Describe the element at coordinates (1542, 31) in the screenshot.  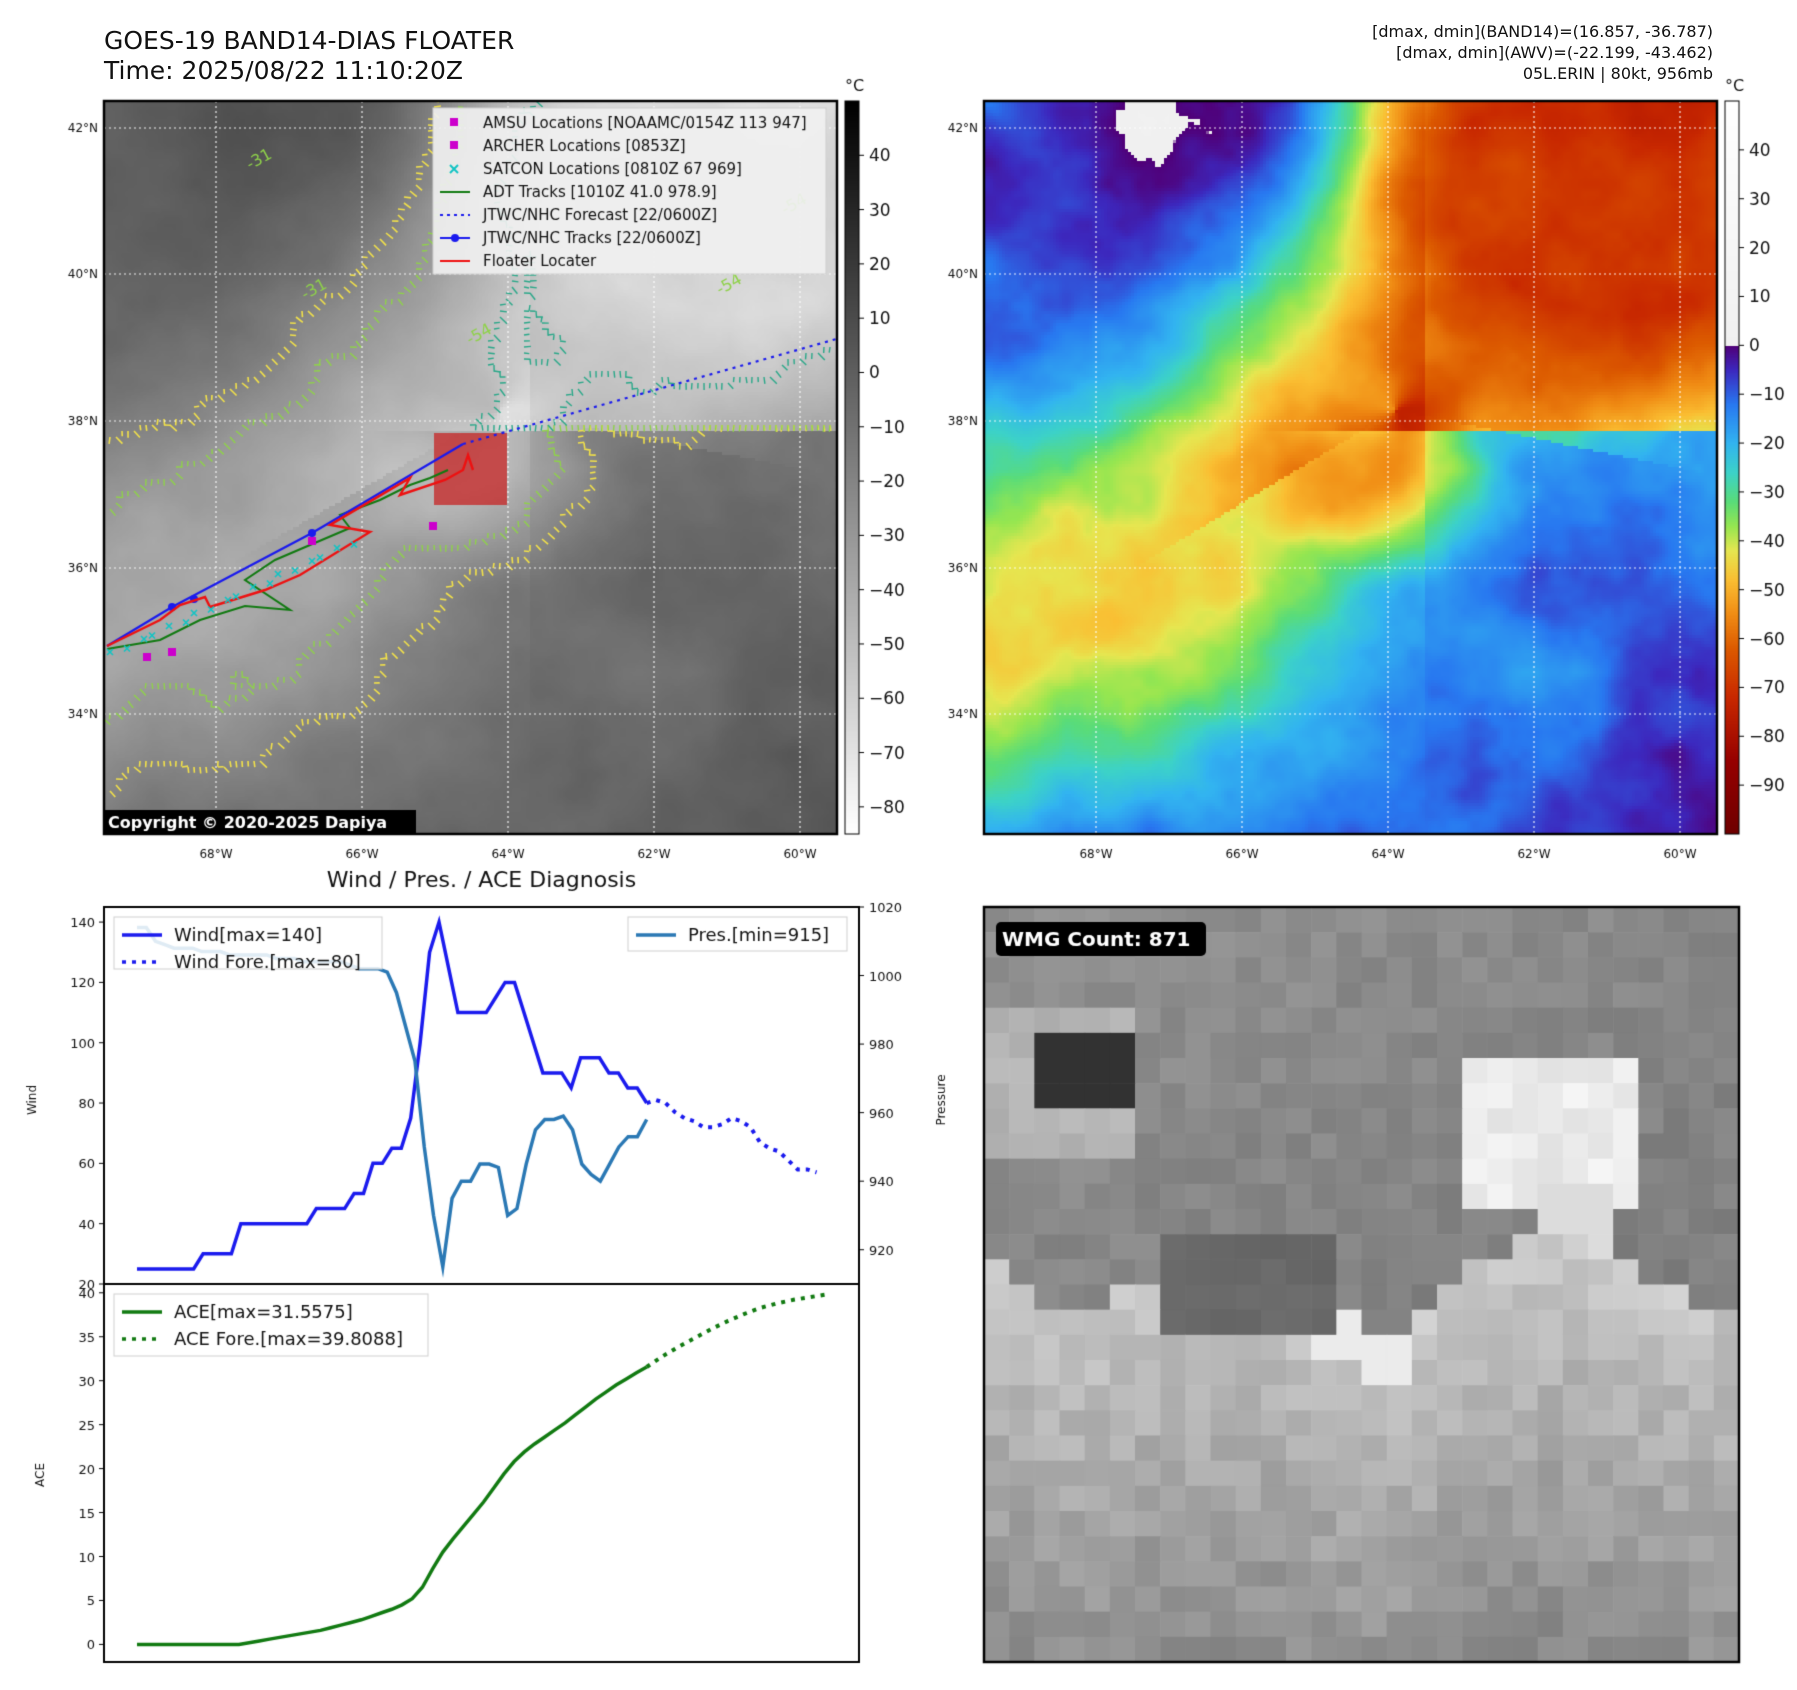
I see `dmax-band14-label: [dmax, dmin](BAND14)=(16.857, -36.787)` at that location.